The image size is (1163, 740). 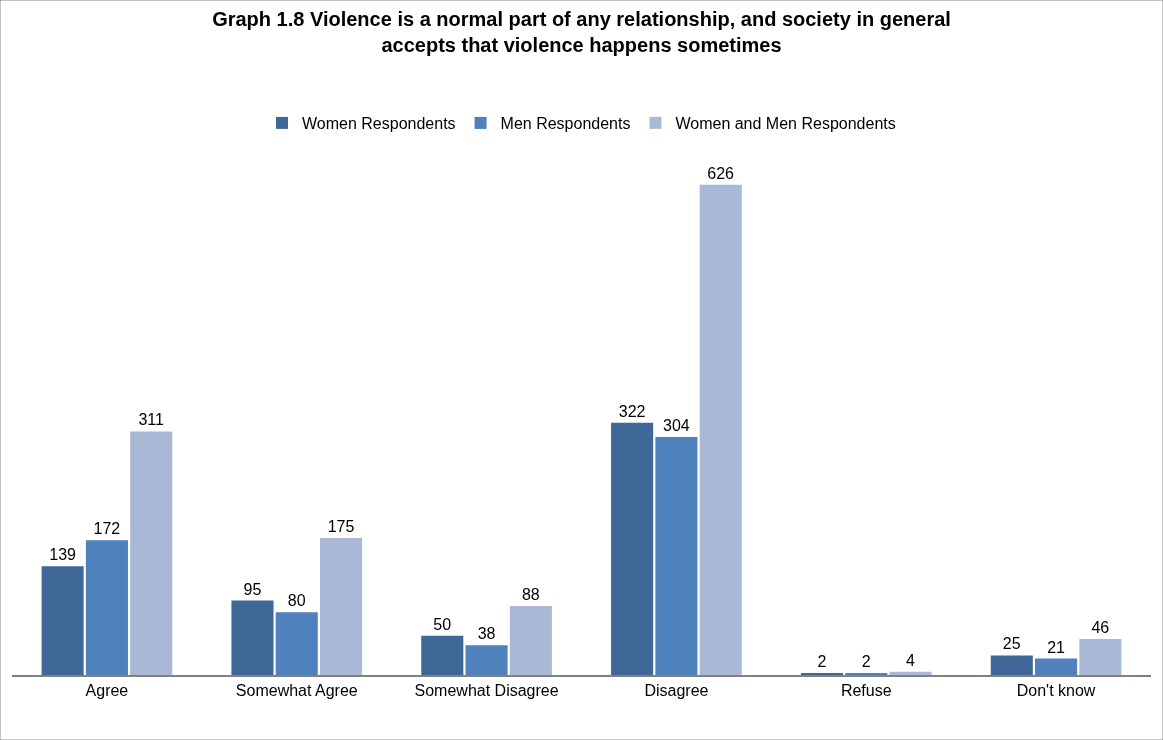 I want to click on data-label: 4, so click(x=911, y=660).